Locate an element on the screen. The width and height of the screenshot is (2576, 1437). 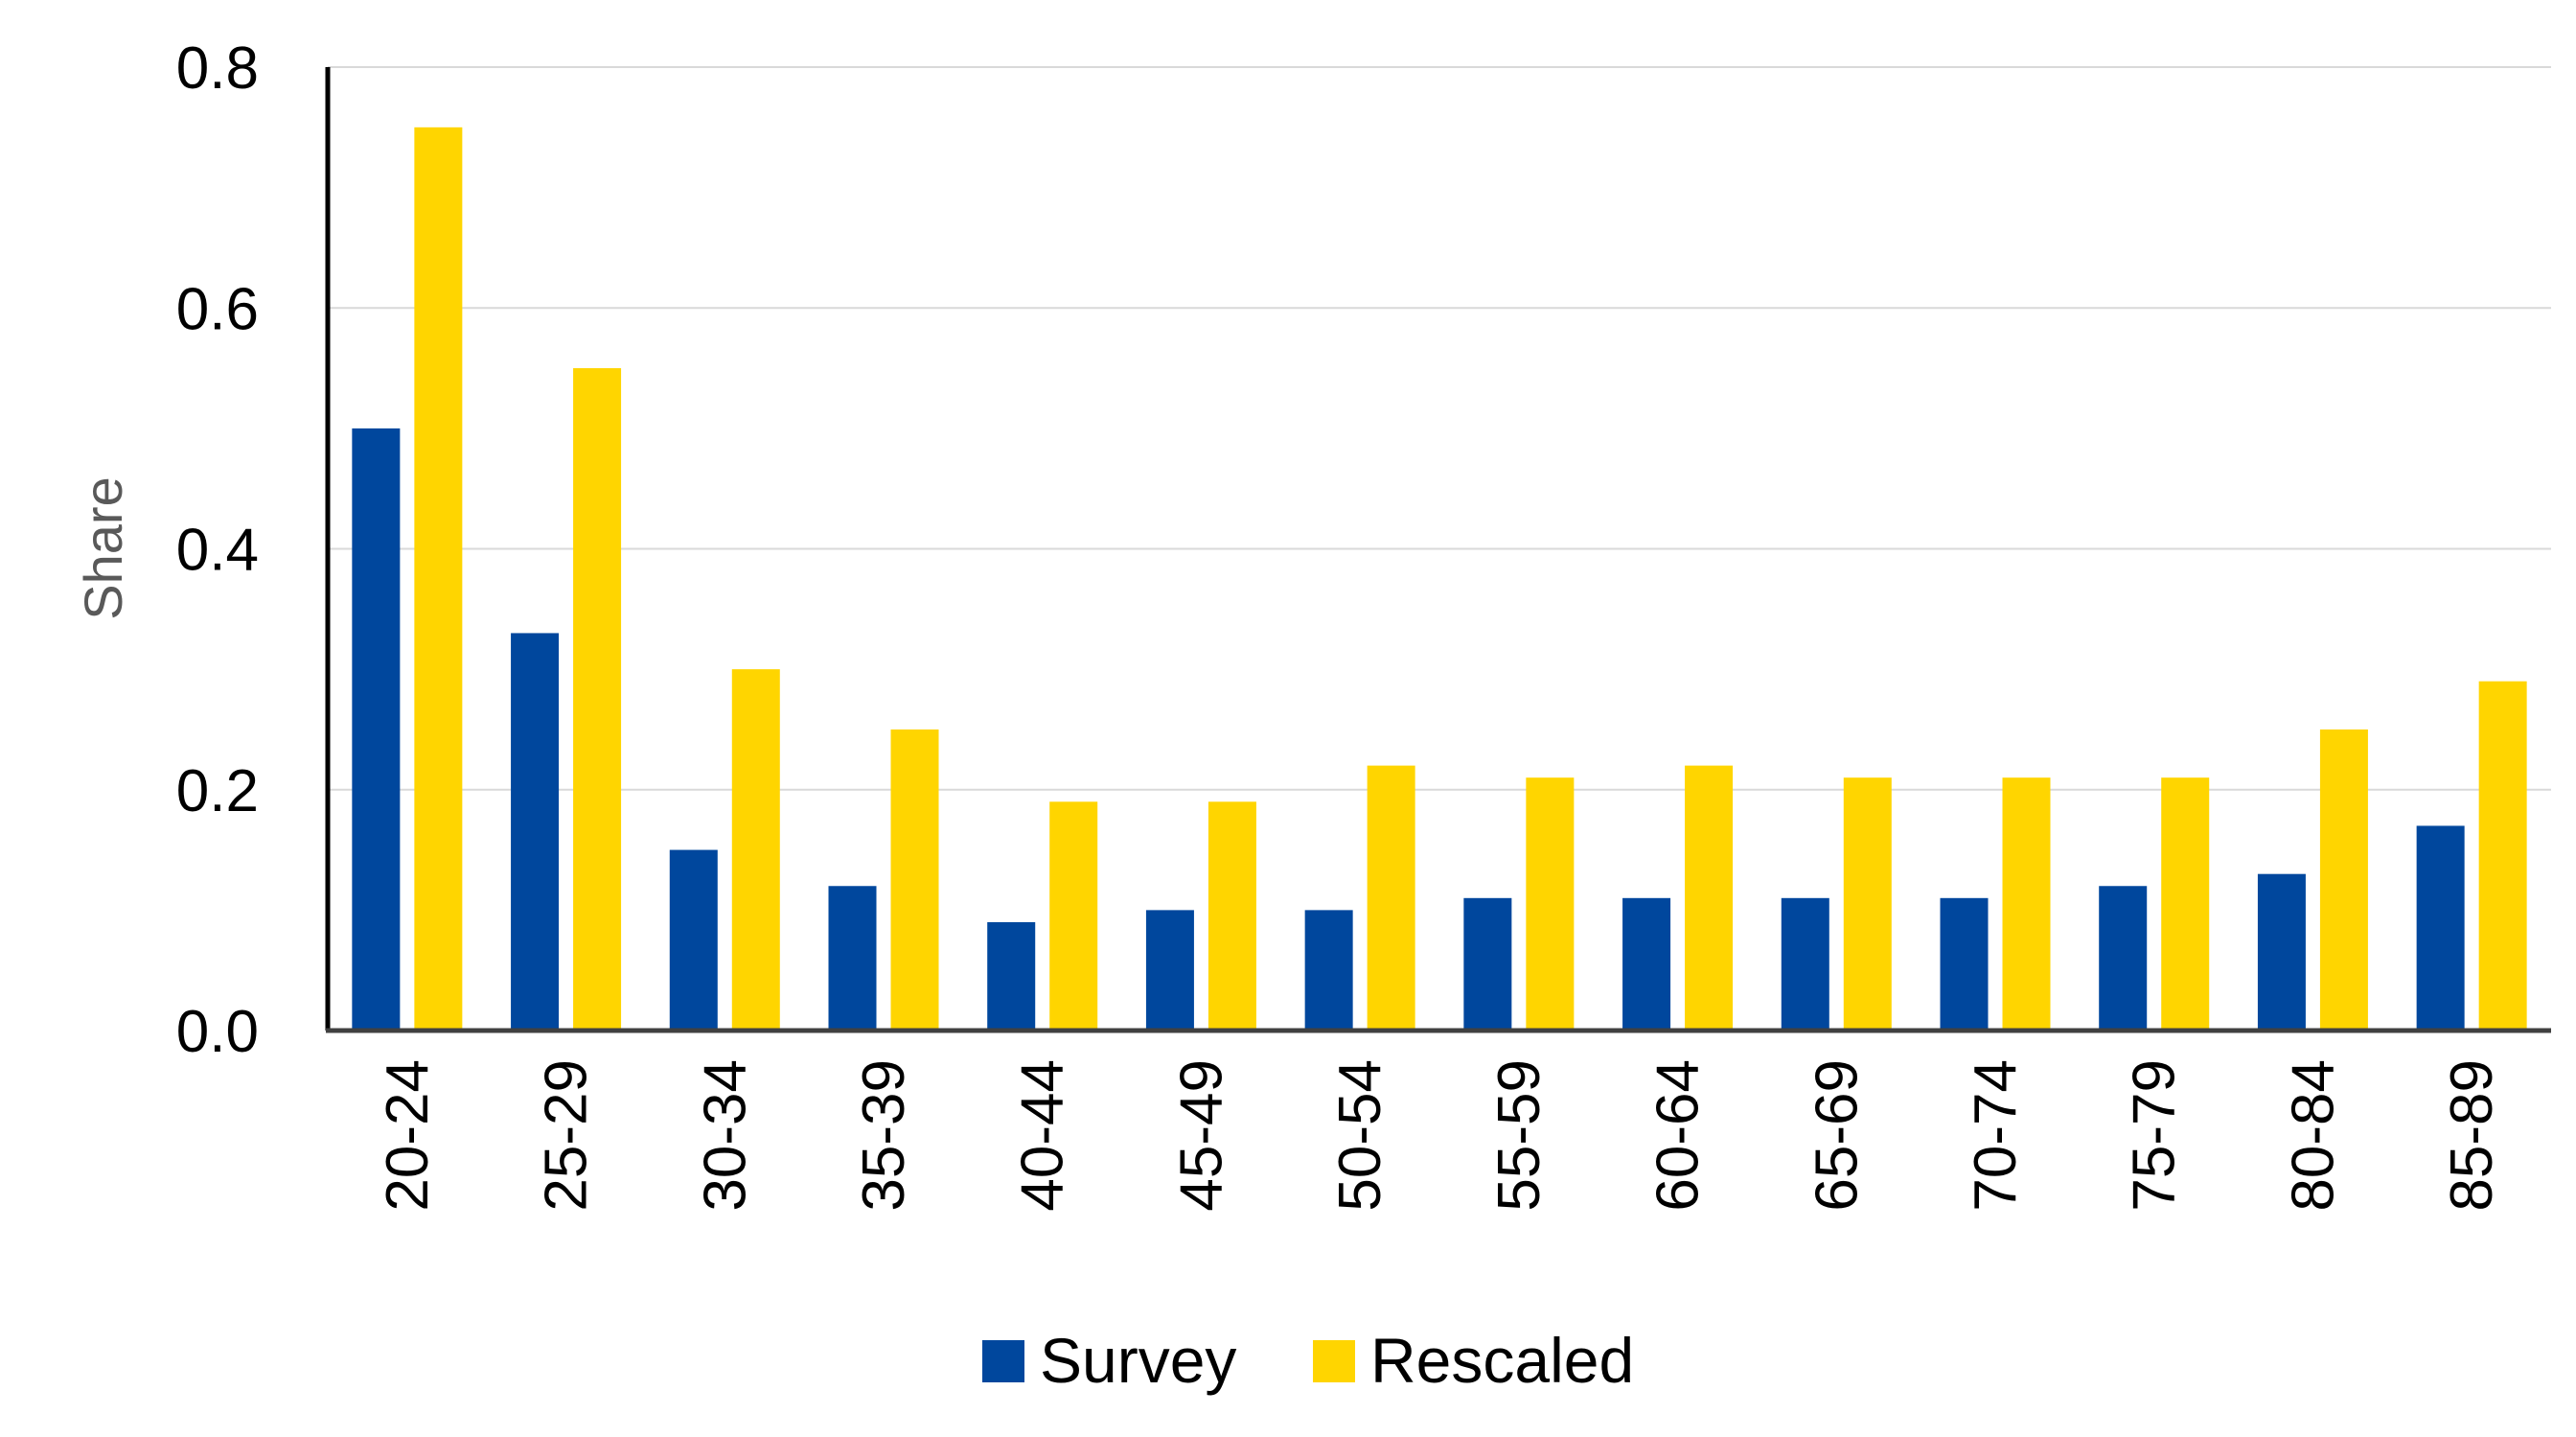
x-tick-label: 65-69 is located at coordinates (1837, 1135).